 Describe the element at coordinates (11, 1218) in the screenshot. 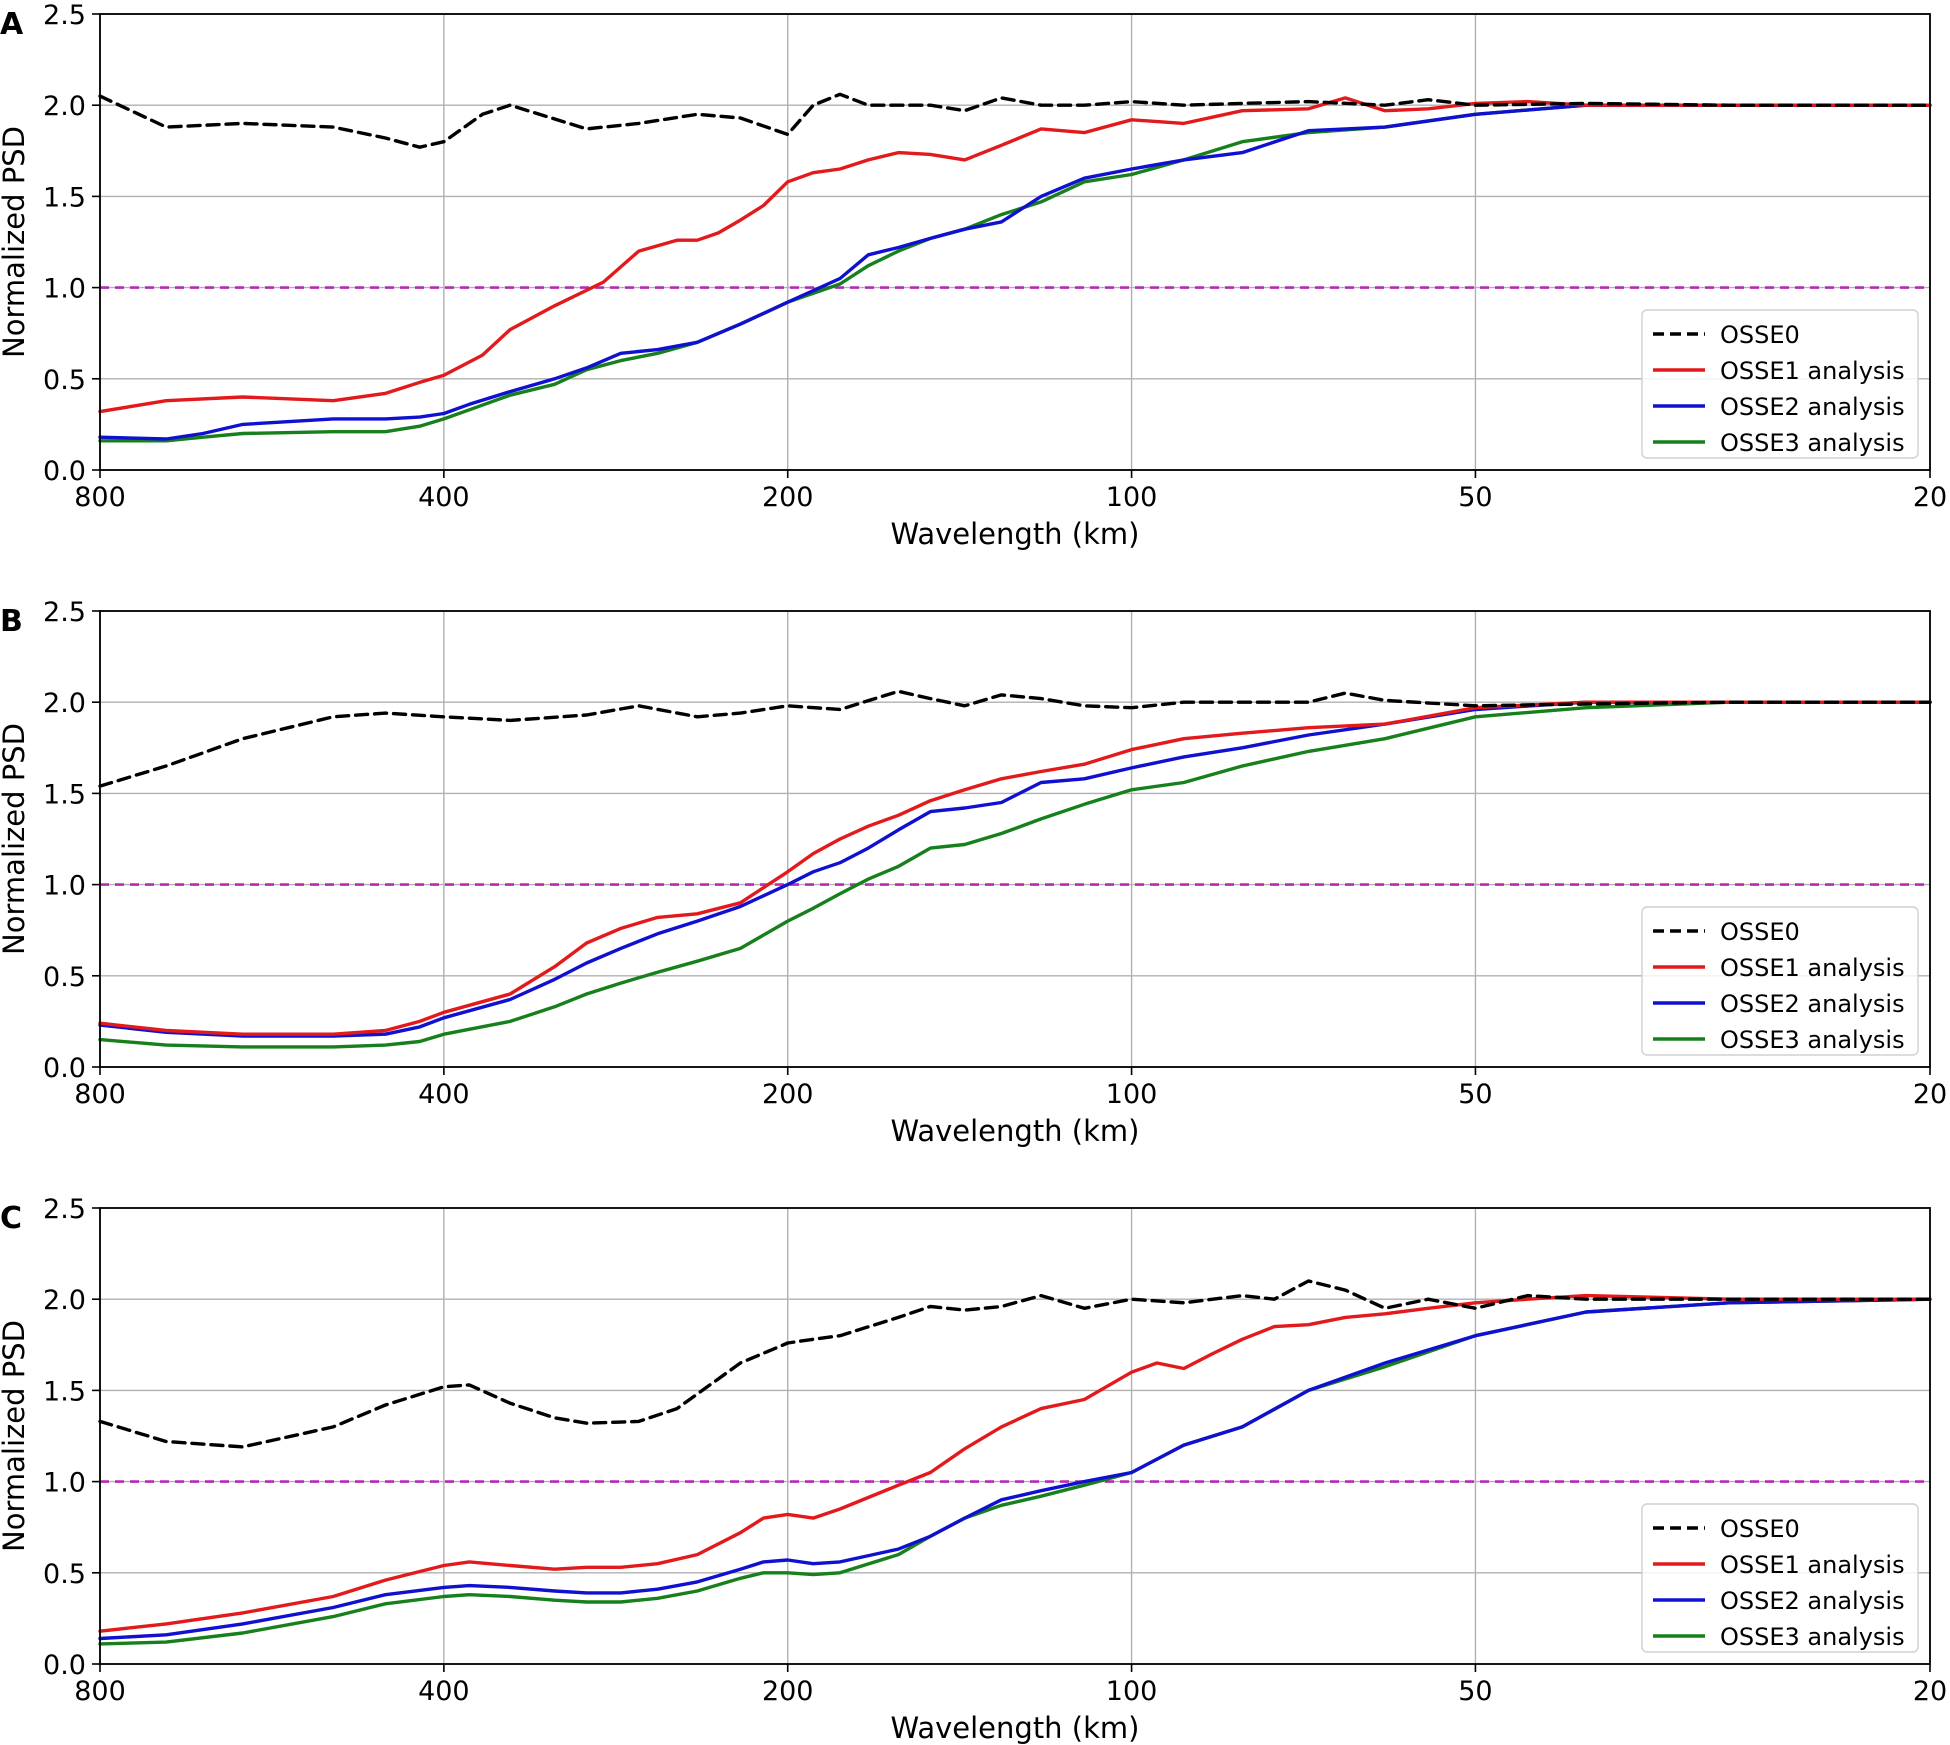

I see `panel-letter-c: C` at that location.